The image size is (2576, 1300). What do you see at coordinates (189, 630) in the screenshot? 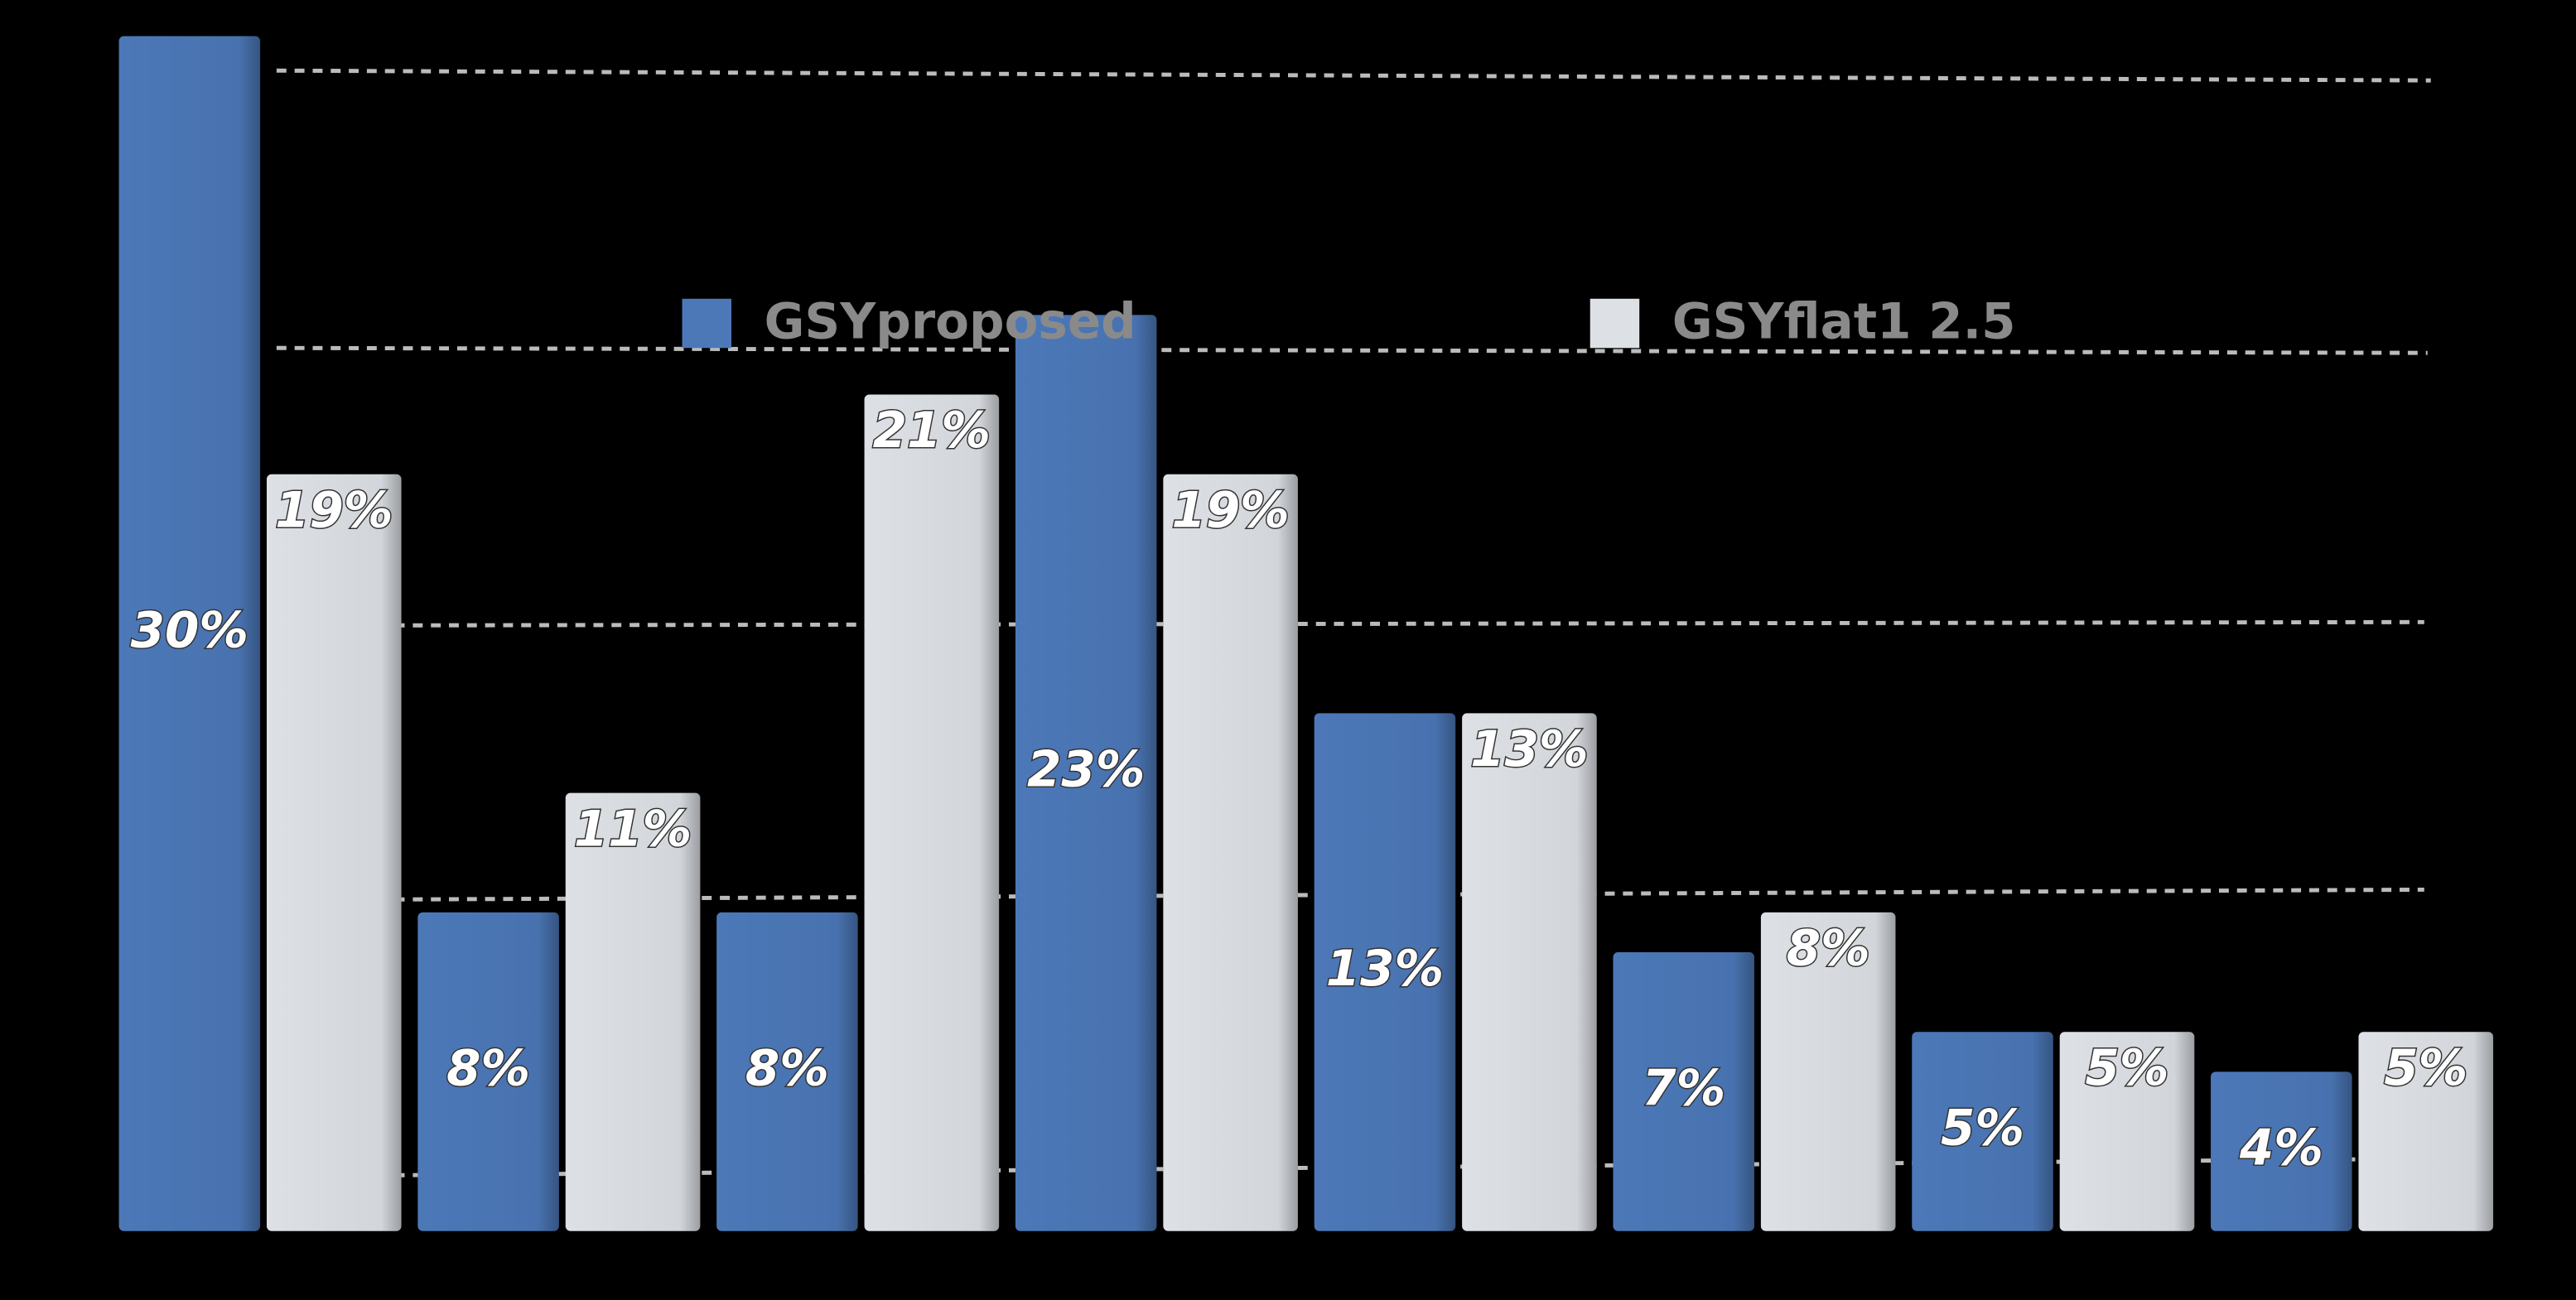
I see `value-label: 30%` at bounding box center [189, 630].